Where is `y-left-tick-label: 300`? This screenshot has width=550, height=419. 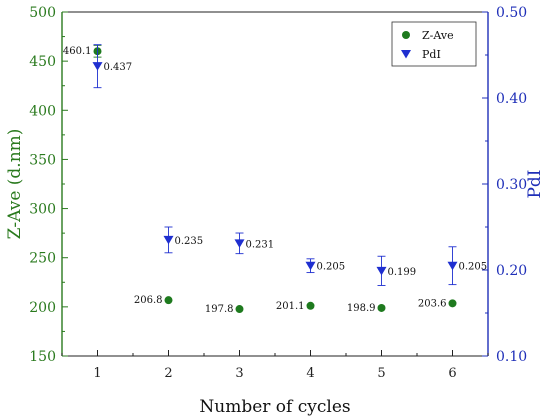 y-left-tick-label: 300 is located at coordinates (42, 210).